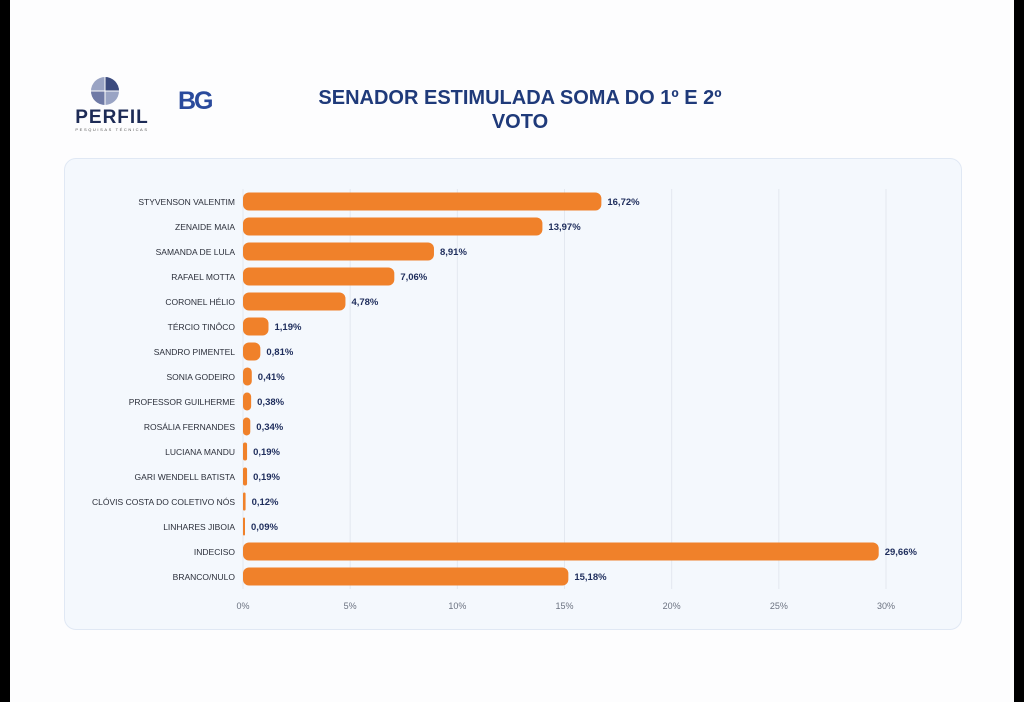 Image resolution: width=1024 pixels, height=702 pixels. I want to click on x-tick-label: 15%, so click(564, 606).